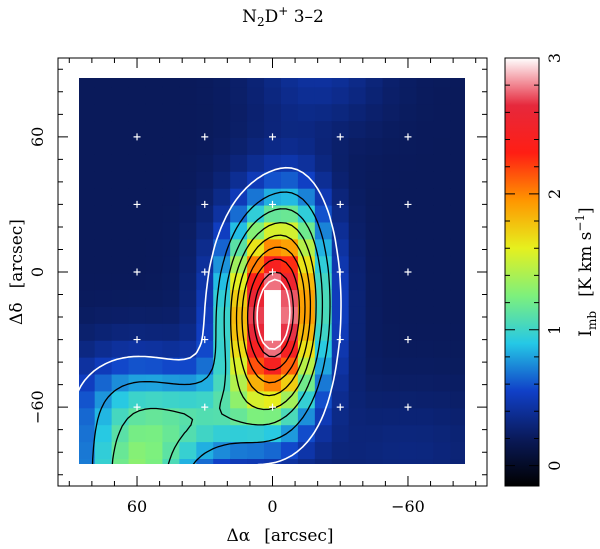 The height and width of the screenshot is (549, 600). Describe the element at coordinates (283, 16) in the screenshot. I see `chart-title: N2D+ 3–2` at that location.